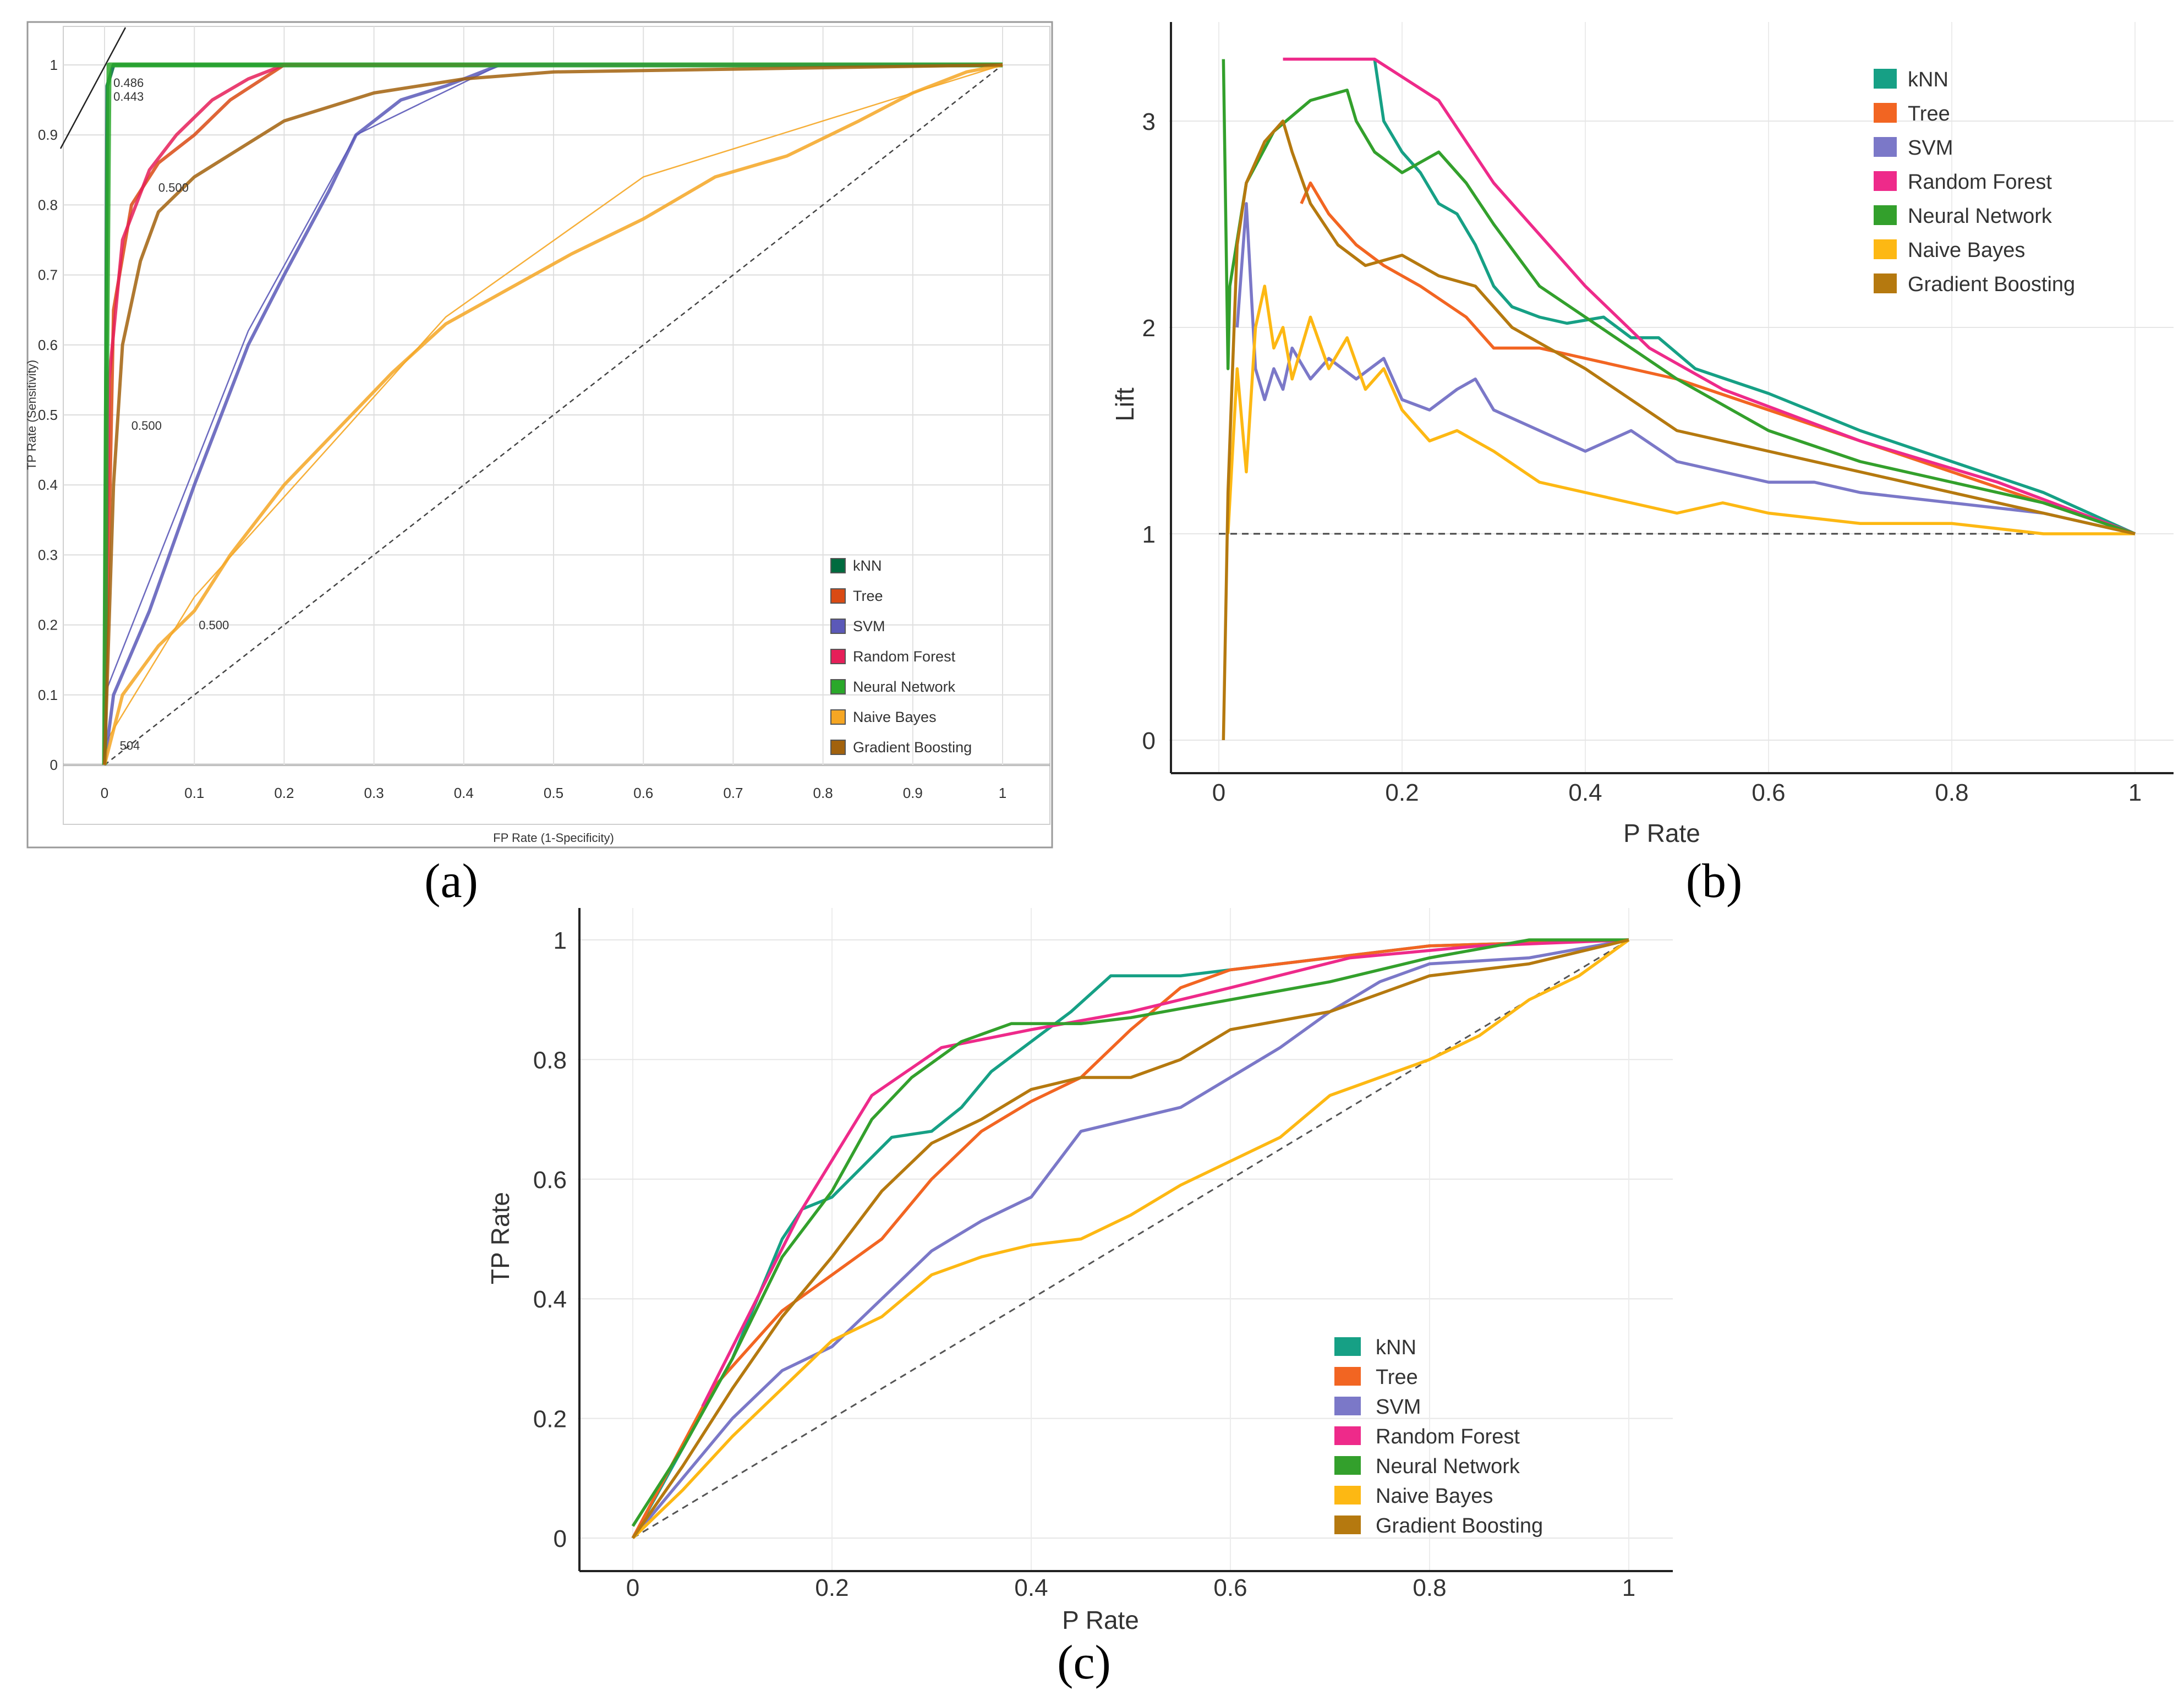 The width and height of the screenshot is (2184, 1696). Describe the element at coordinates (1585, 792) in the screenshot. I see `panel-b-x-tick-label: 0.4` at that location.